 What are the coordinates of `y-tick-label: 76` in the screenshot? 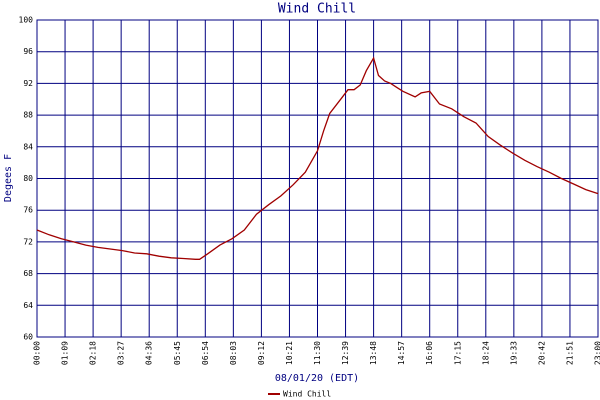 It's located at (28, 210).